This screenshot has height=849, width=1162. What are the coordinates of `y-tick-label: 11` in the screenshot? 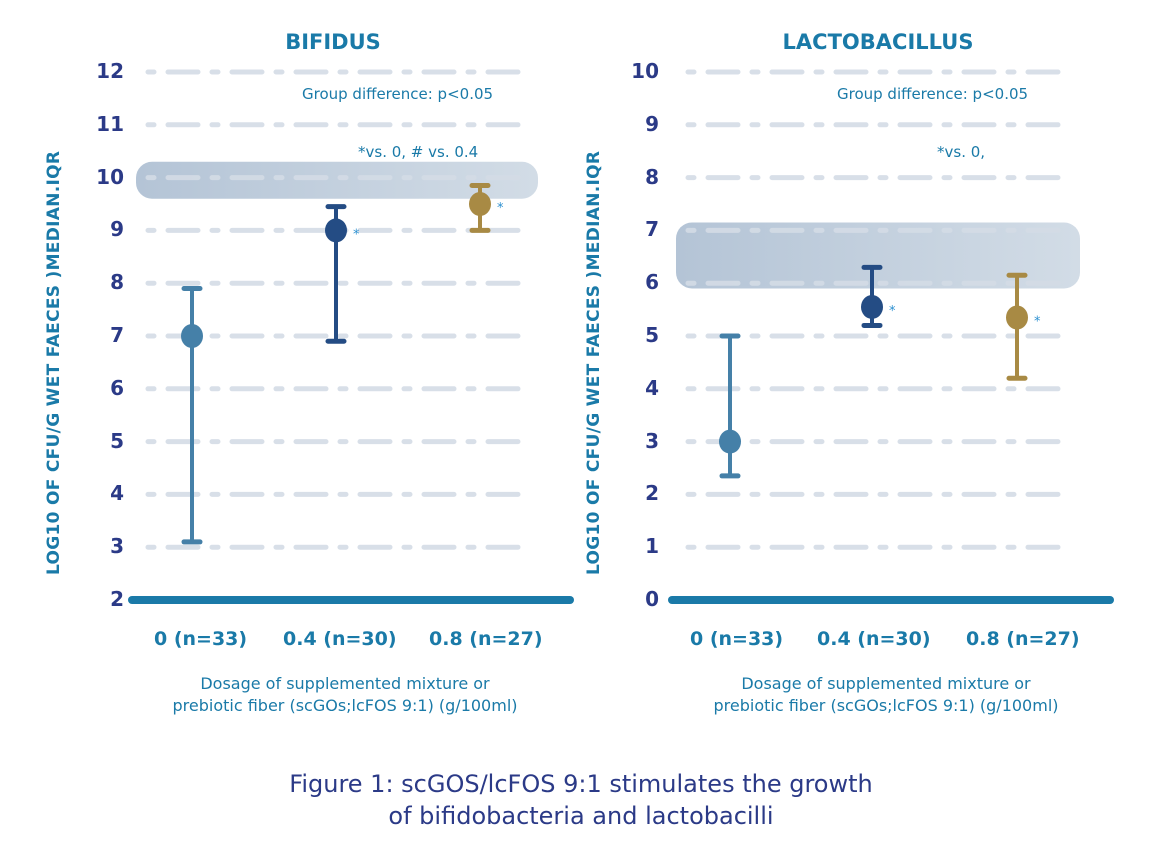 It's located at (110, 123).